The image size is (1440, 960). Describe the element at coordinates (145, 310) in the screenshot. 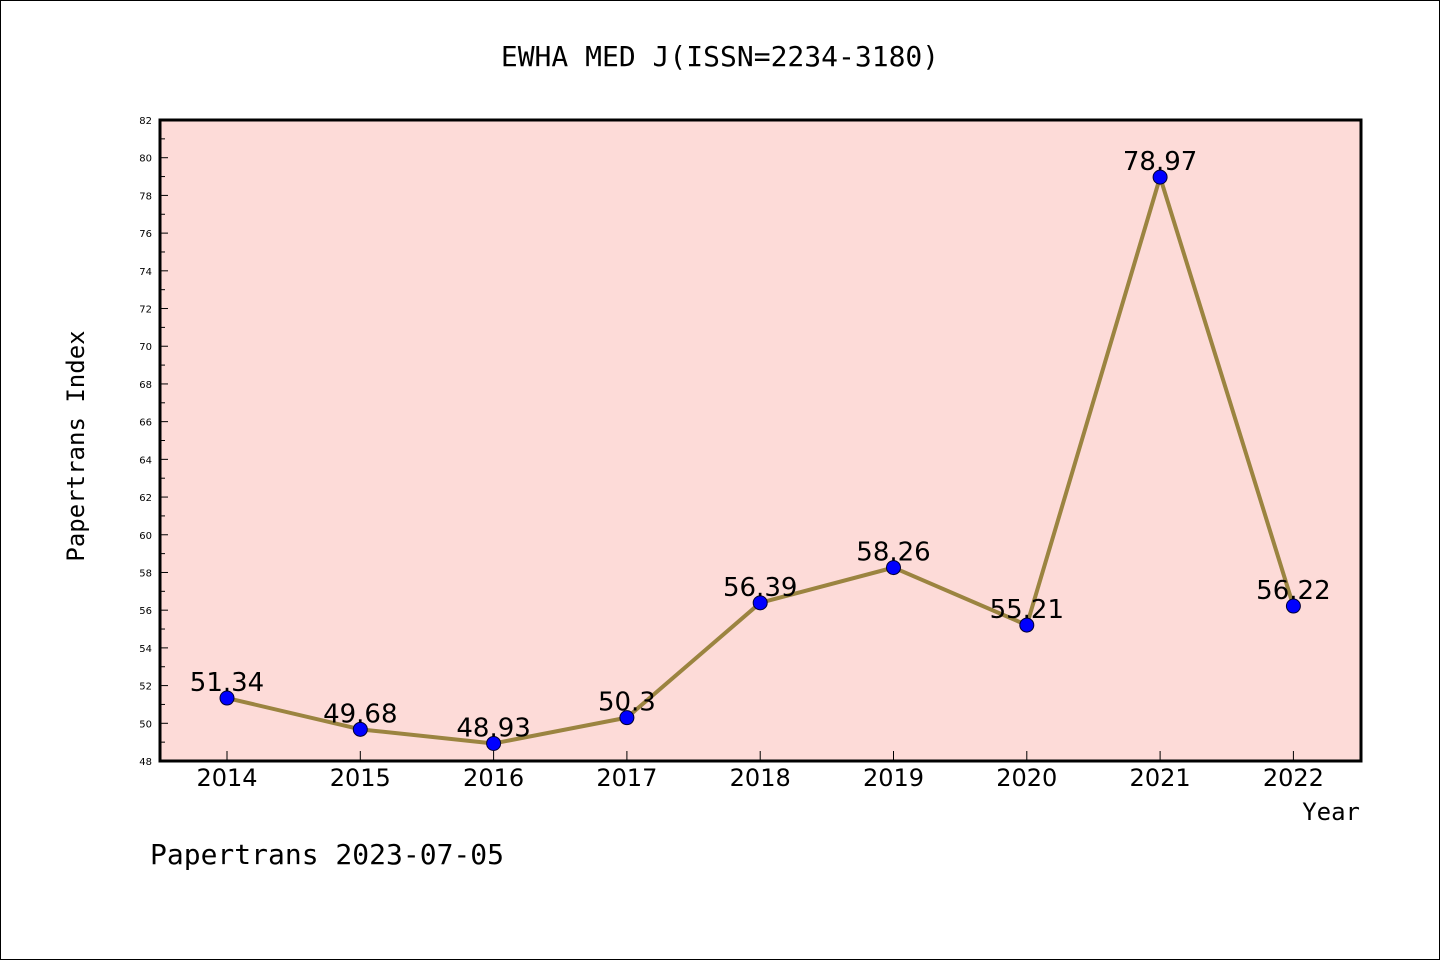

I see `y-tick-label: 72` at that location.